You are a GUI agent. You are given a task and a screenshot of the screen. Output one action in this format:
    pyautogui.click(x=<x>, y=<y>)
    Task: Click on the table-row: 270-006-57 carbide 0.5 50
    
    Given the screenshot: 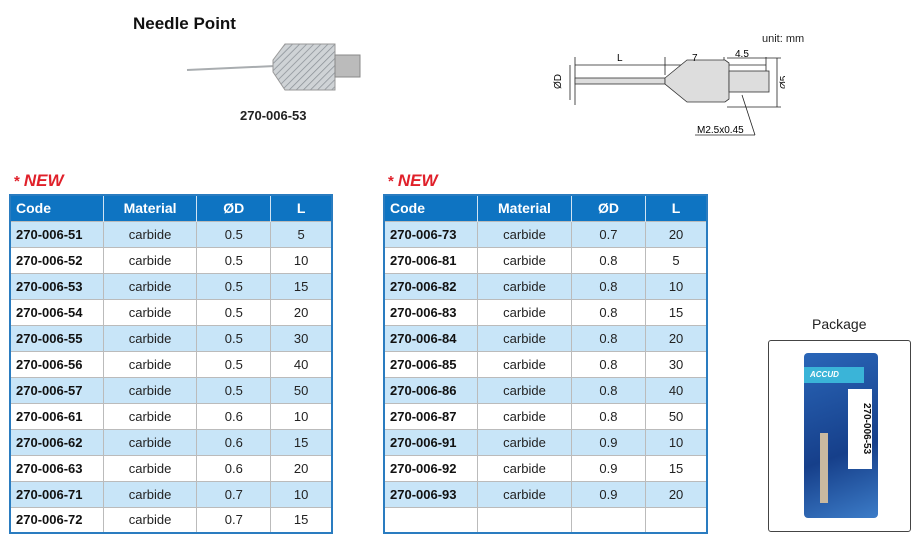 What is the action you would take?
    pyautogui.click(x=171, y=389)
    